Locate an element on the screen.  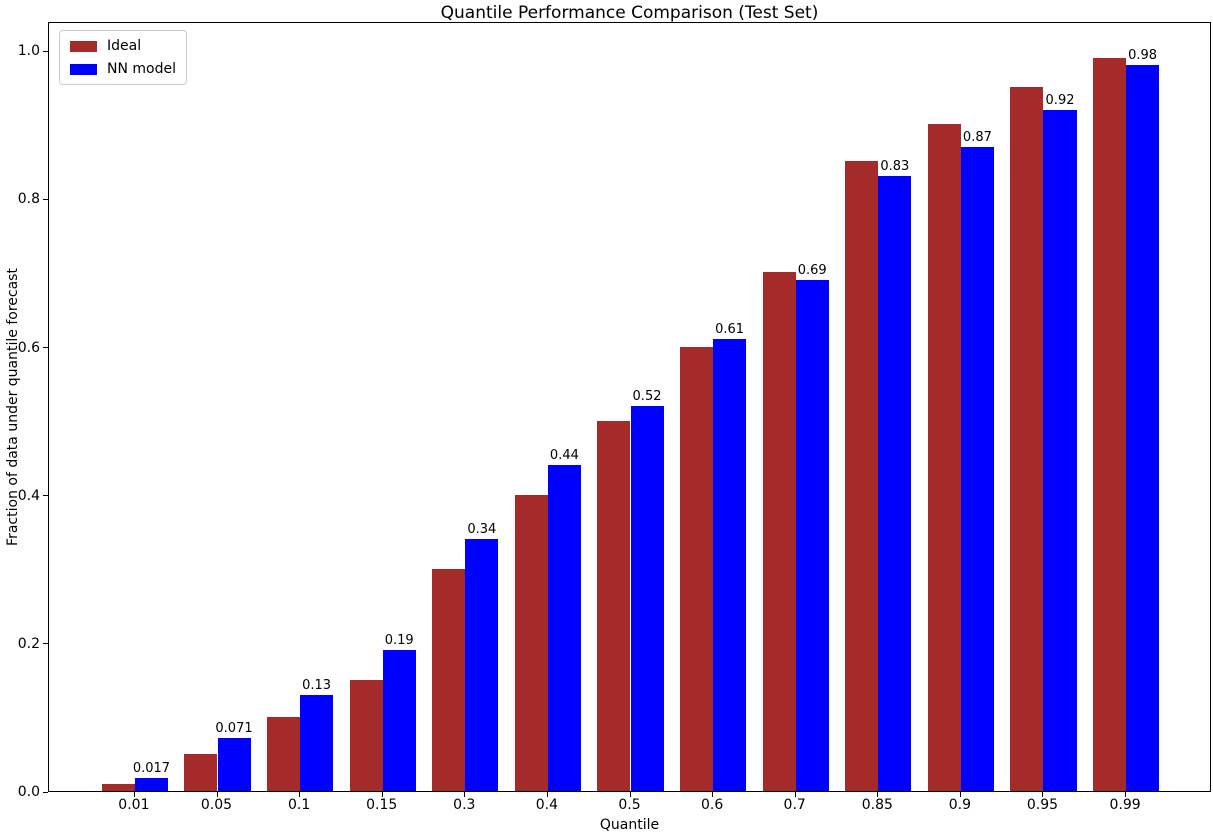
x-axis-label: Quantile is located at coordinates (629, 825).